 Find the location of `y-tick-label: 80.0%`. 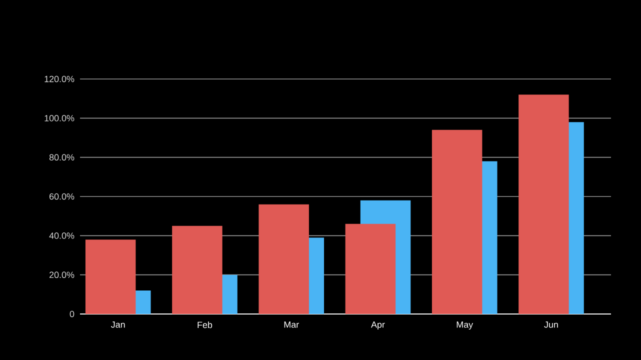

y-tick-label: 80.0% is located at coordinates (61, 157).